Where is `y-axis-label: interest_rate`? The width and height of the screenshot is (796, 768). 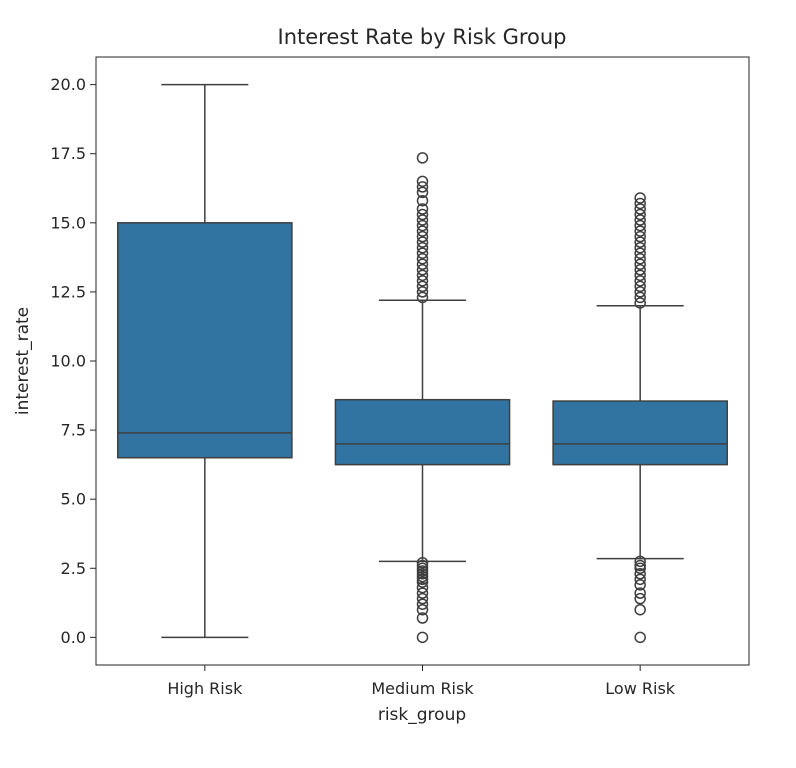 y-axis-label: interest_rate is located at coordinates (23, 361).